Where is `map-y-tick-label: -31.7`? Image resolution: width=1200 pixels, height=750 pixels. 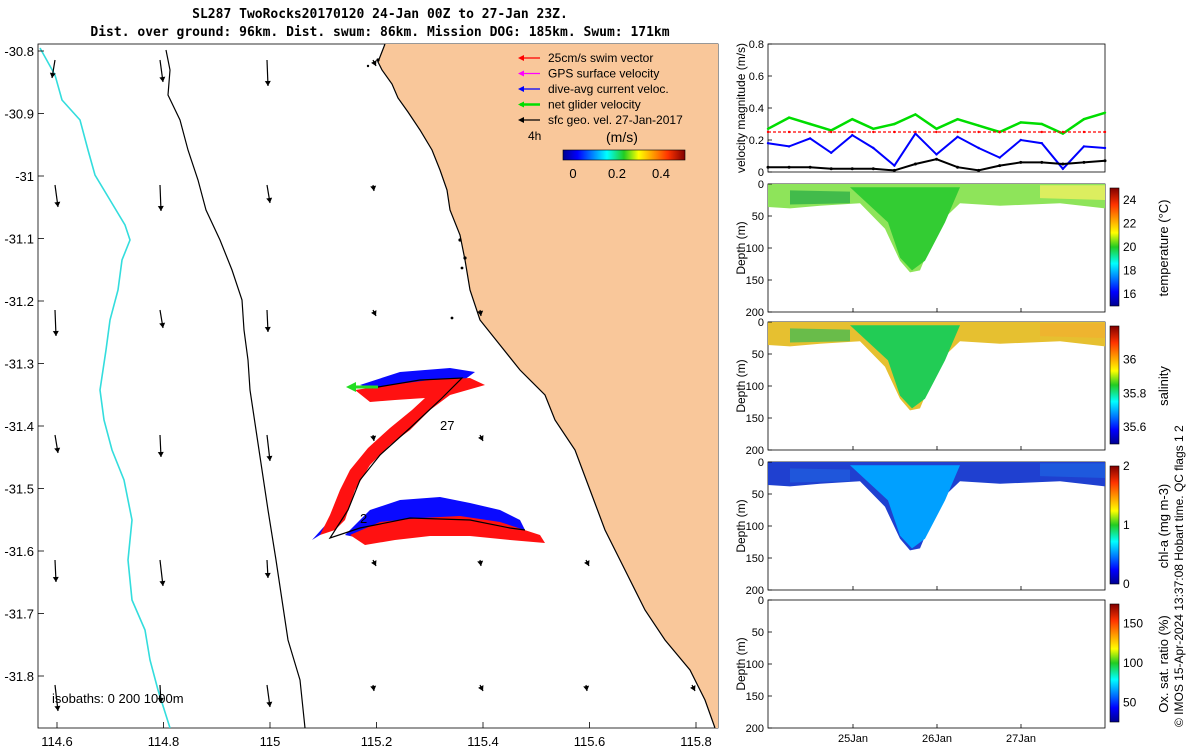
map-y-tick-label: -31.7 is located at coordinates (19, 614).